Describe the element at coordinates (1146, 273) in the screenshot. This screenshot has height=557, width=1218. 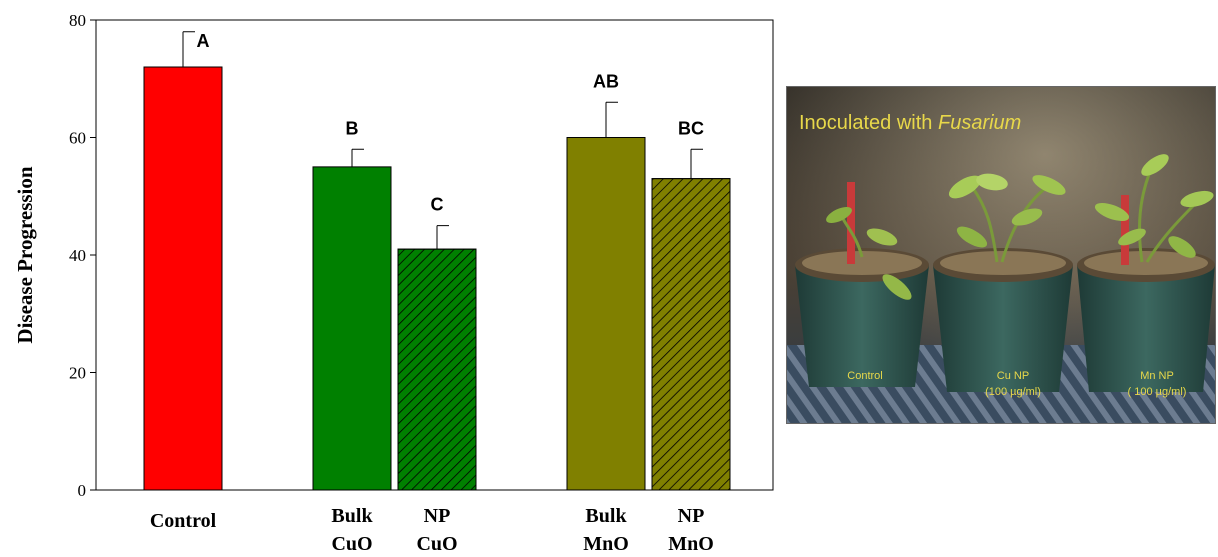
I see `pot-mn-np` at that location.